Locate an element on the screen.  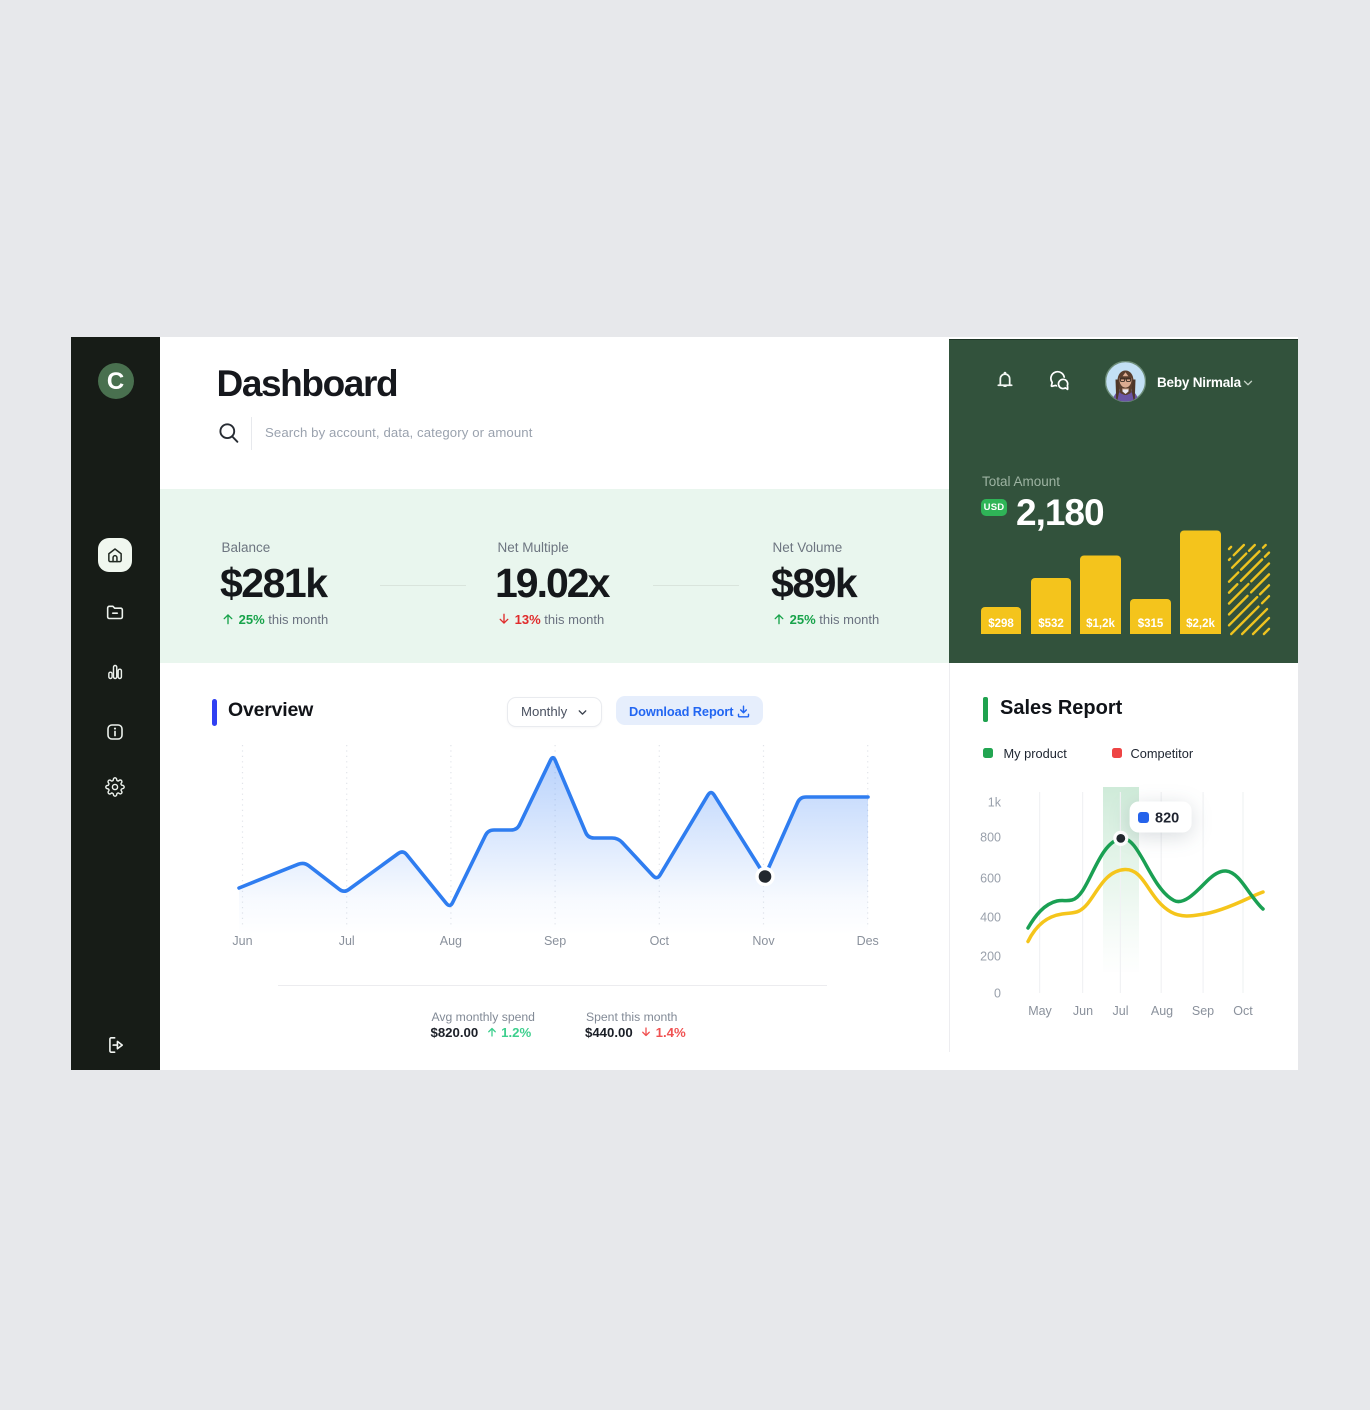
svg-text: 200 is located at coordinates (990, 957).